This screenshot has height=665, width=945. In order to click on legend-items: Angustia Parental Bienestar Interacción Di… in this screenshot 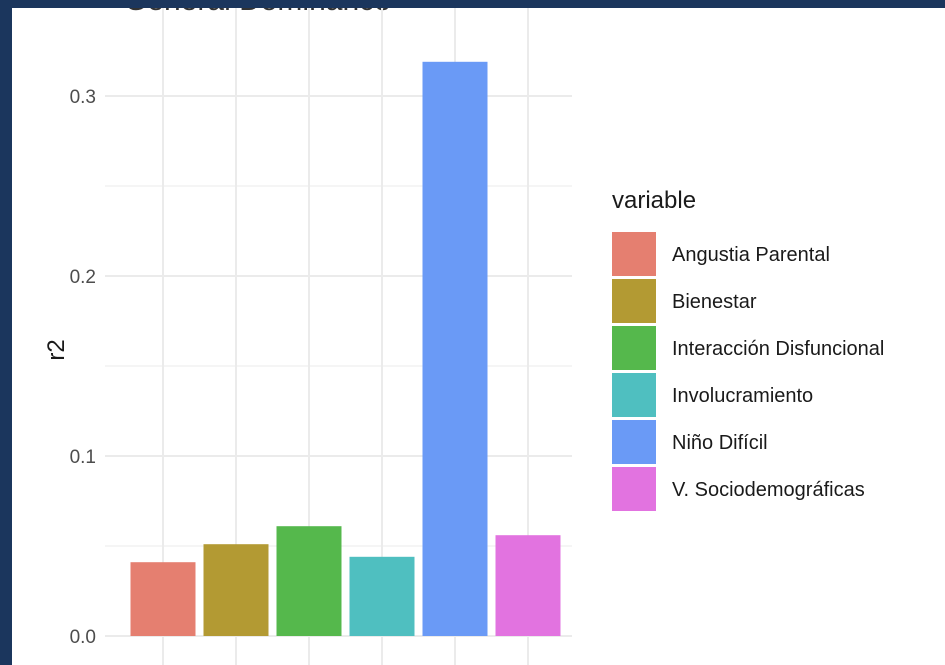, I will do `click(748, 371)`.